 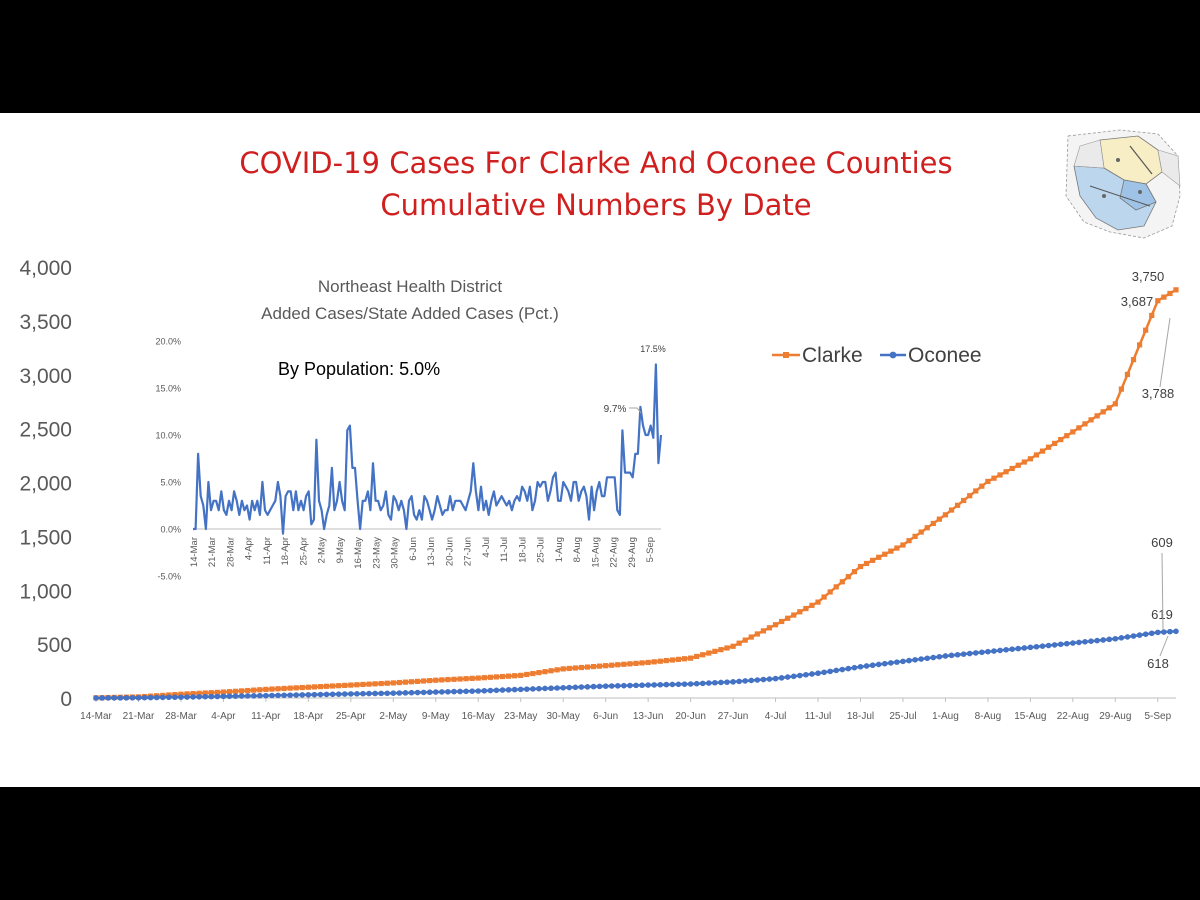 I want to click on inset-x-tick-label: 13-Jun, so click(x=431, y=551).